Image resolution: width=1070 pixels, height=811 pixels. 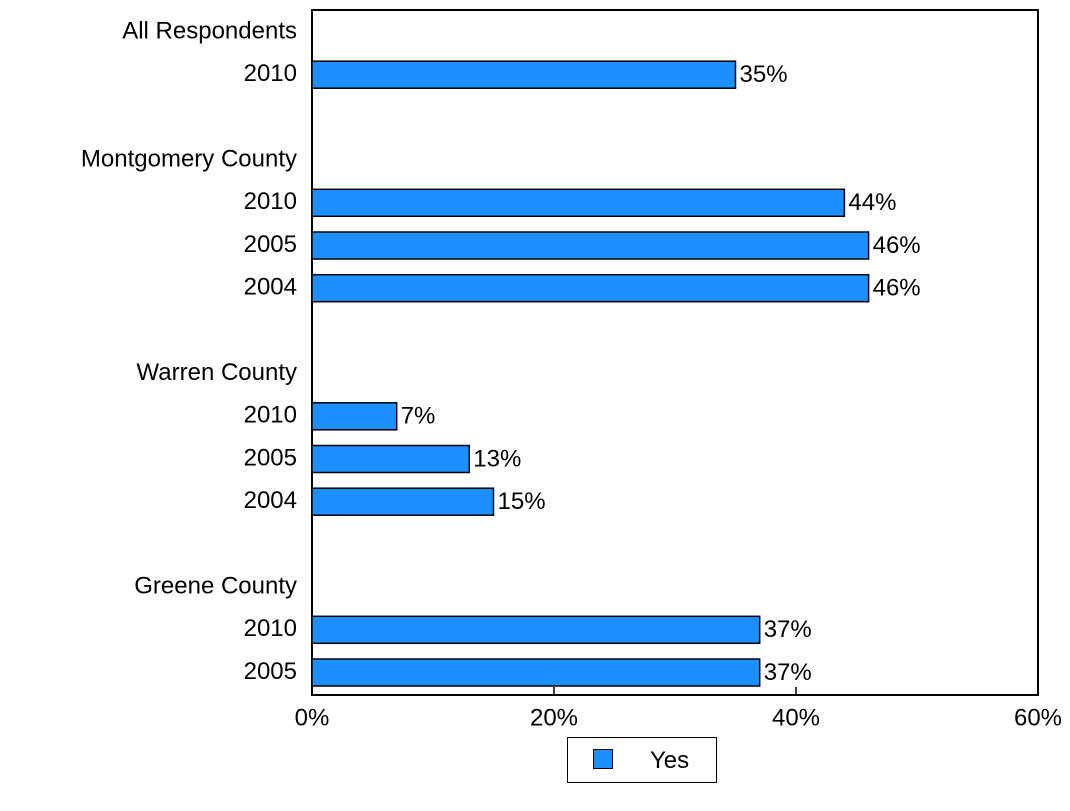 I want to click on x-tick-label: 60%, so click(x=1038, y=717).